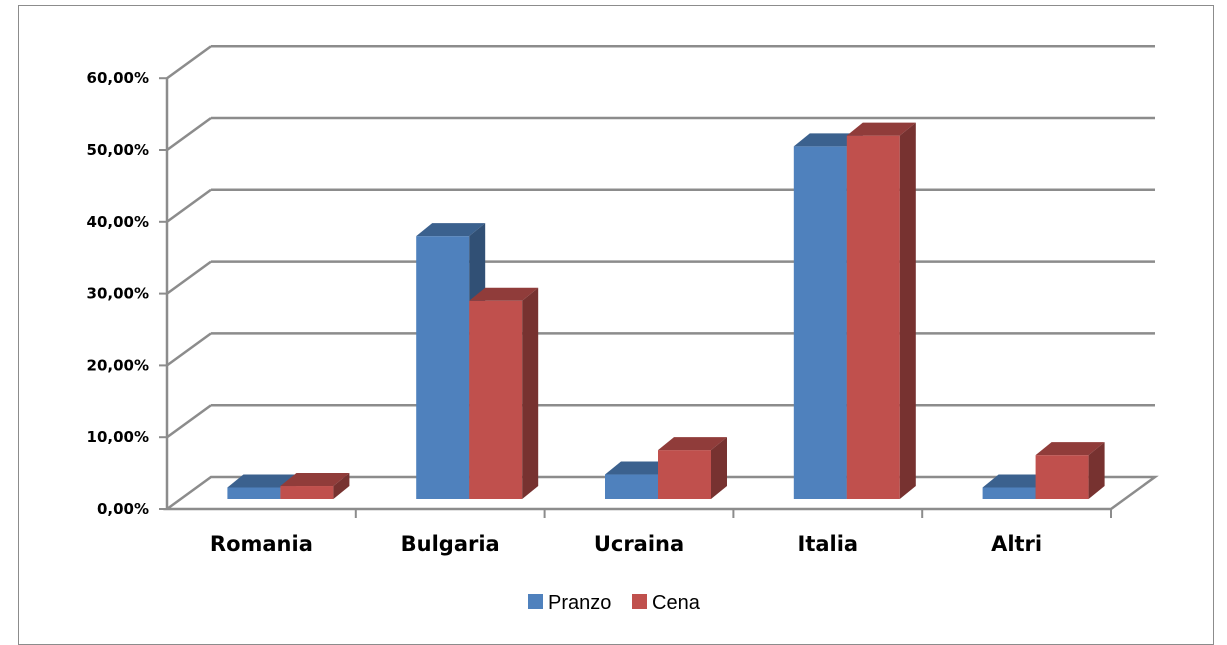 The width and height of the screenshot is (1227, 645). What do you see at coordinates (118, 150) in the screenshot?
I see `y-tick-label: 50,00%` at bounding box center [118, 150].